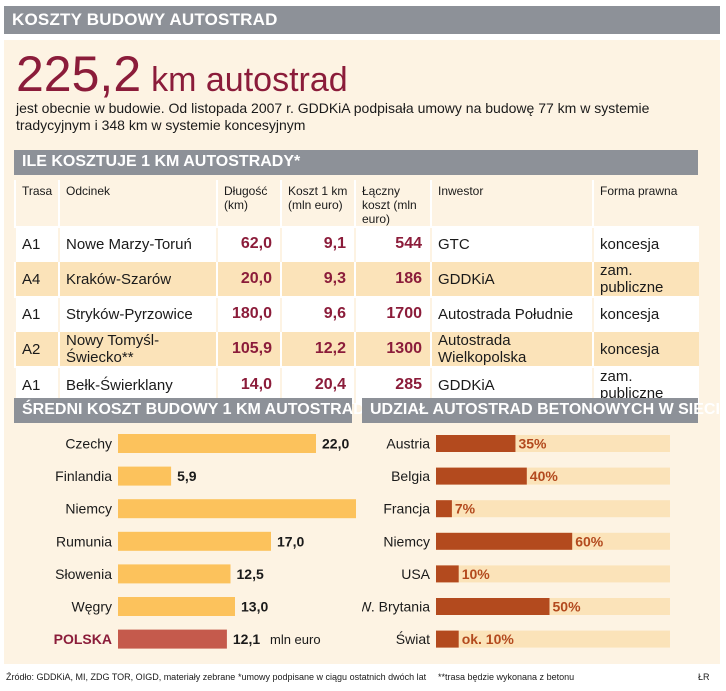 This screenshot has width=726, height=691. Describe the element at coordinates (532, 444) in the screenshot. I see `value-label: 35%` at that location.